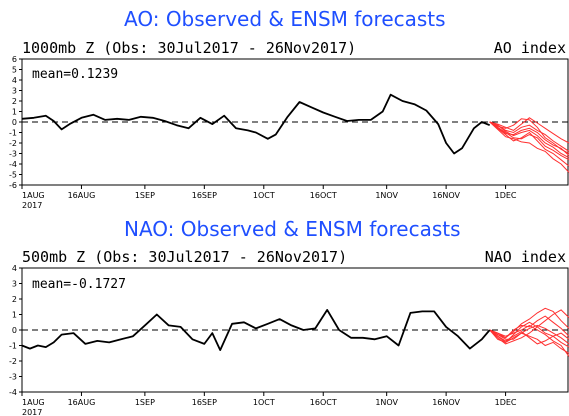  Describe the element at coordinates (13, 154) in the screenshot. I see `ao-y-tick-label: -3` at that location.